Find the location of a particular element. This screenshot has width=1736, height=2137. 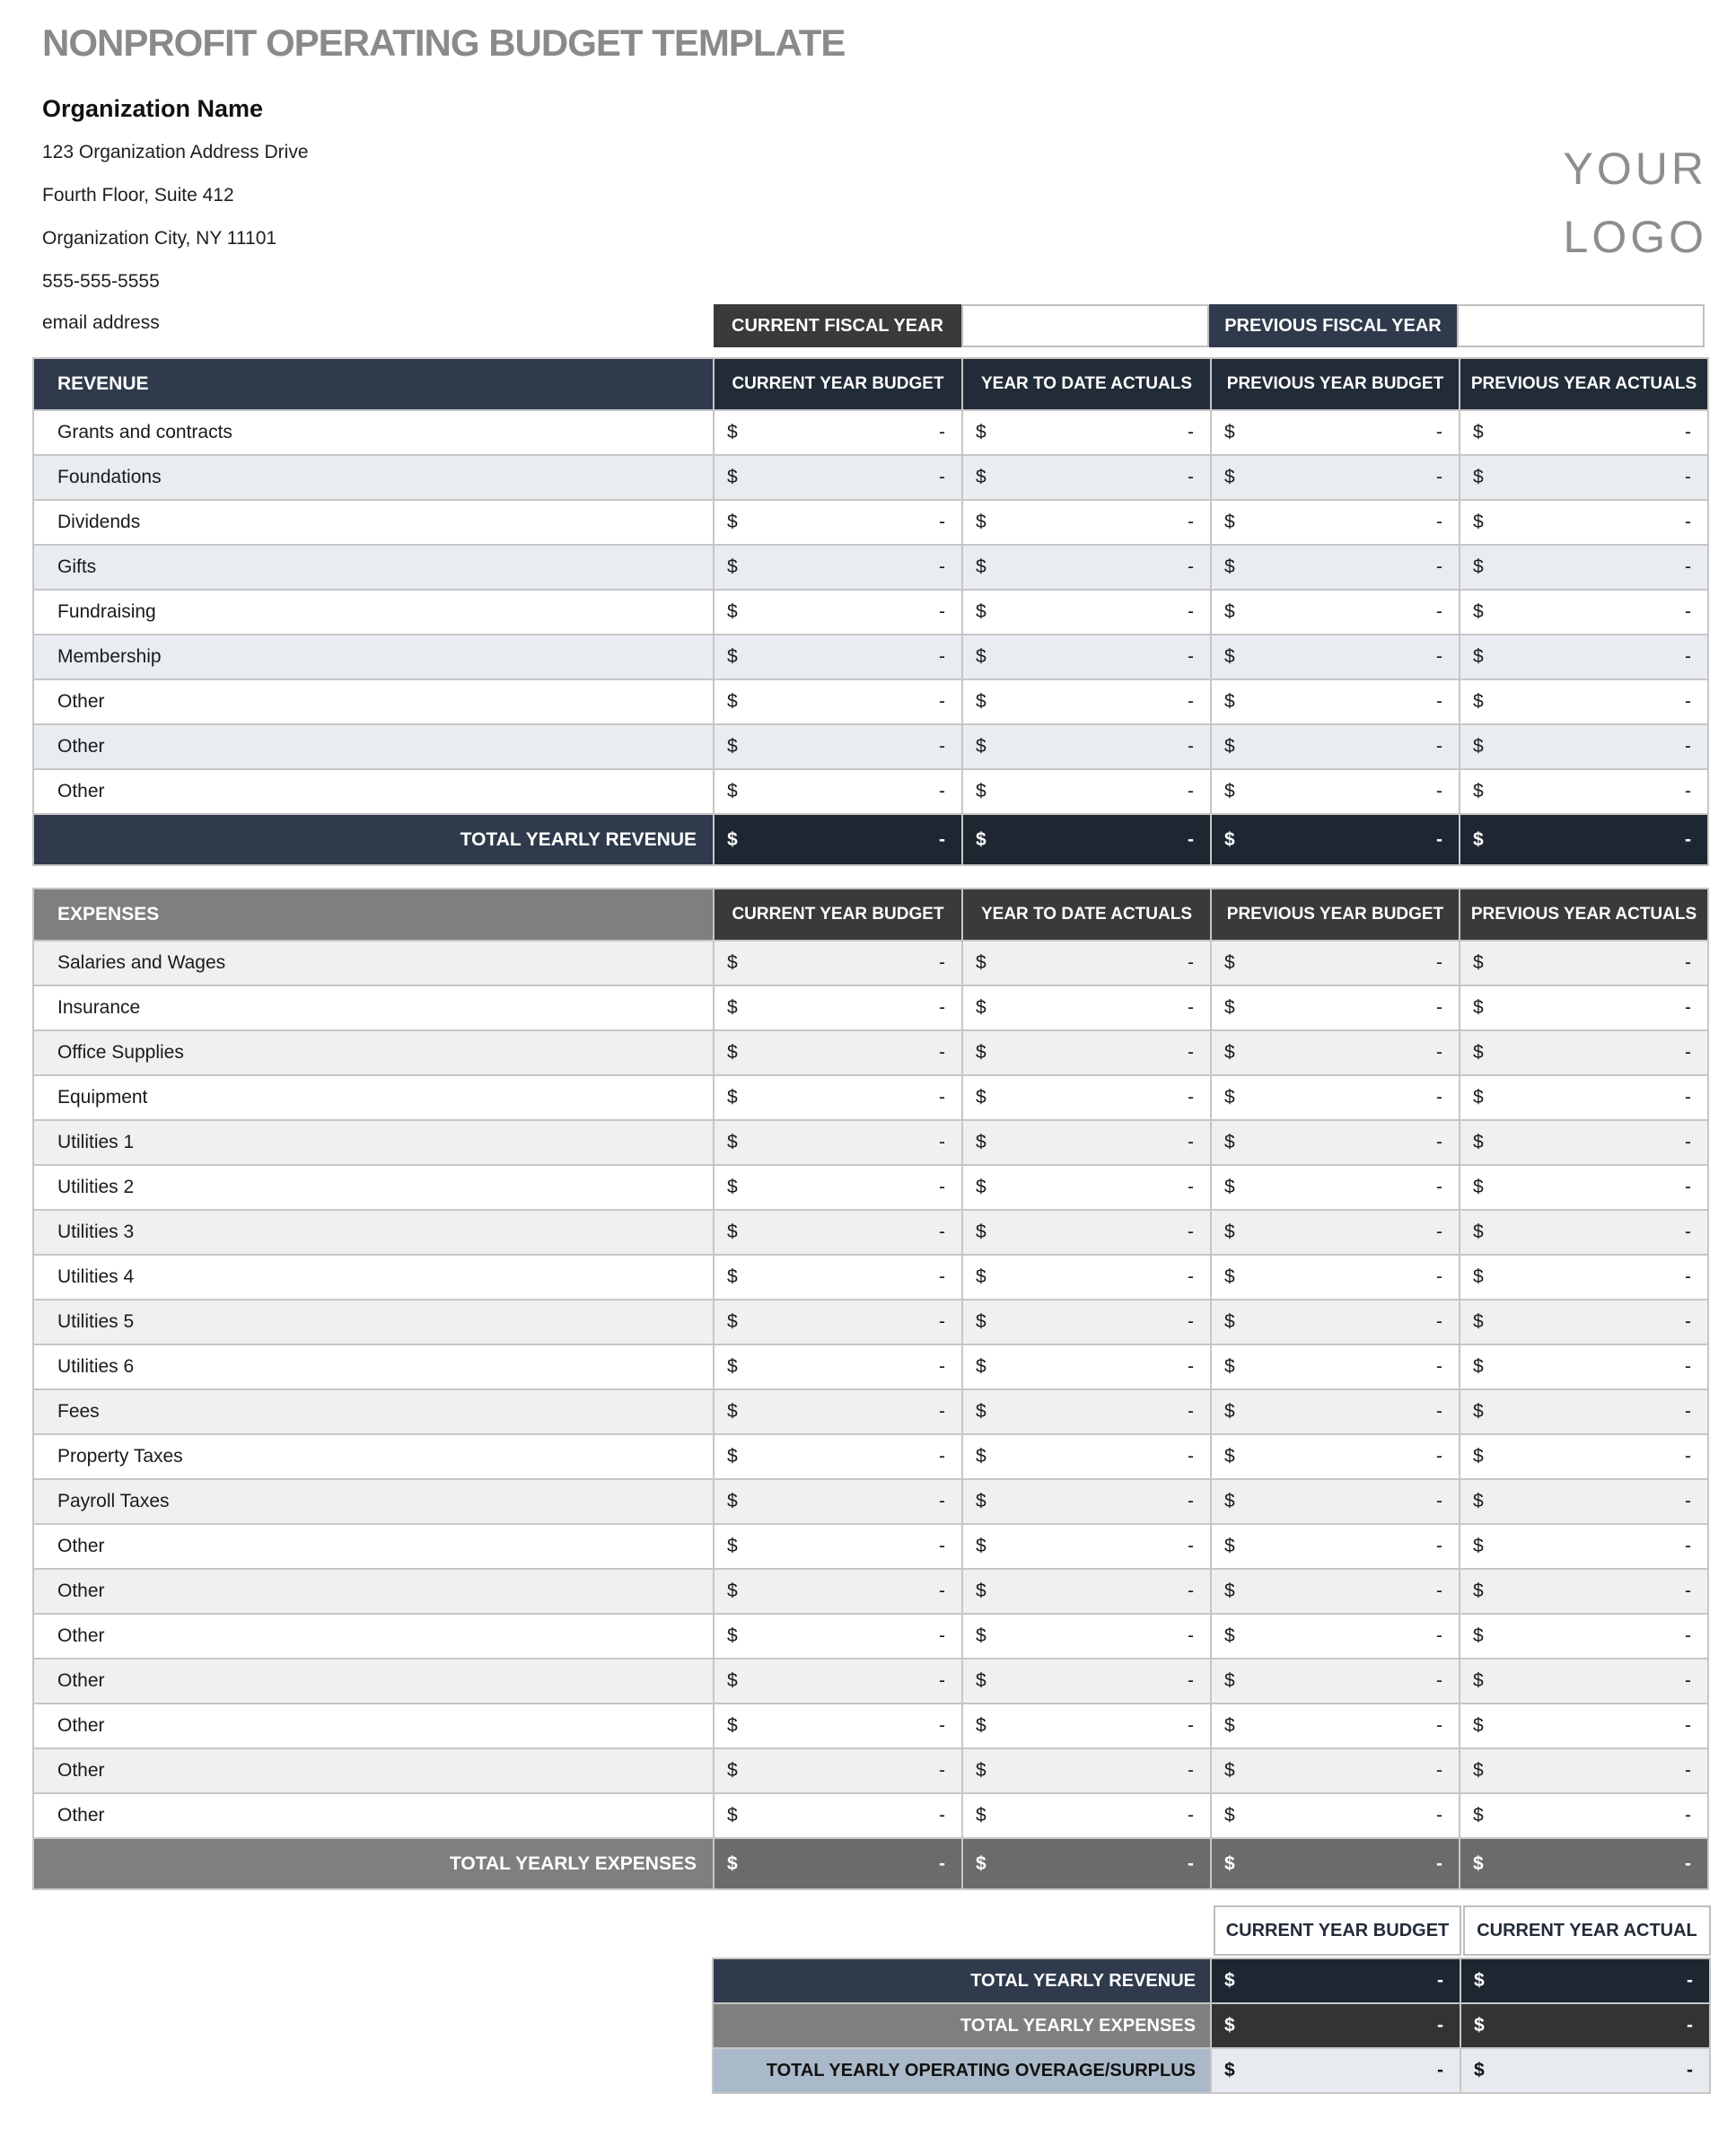

row-label-cell: Fundraising is located at coordinates (373, 612).